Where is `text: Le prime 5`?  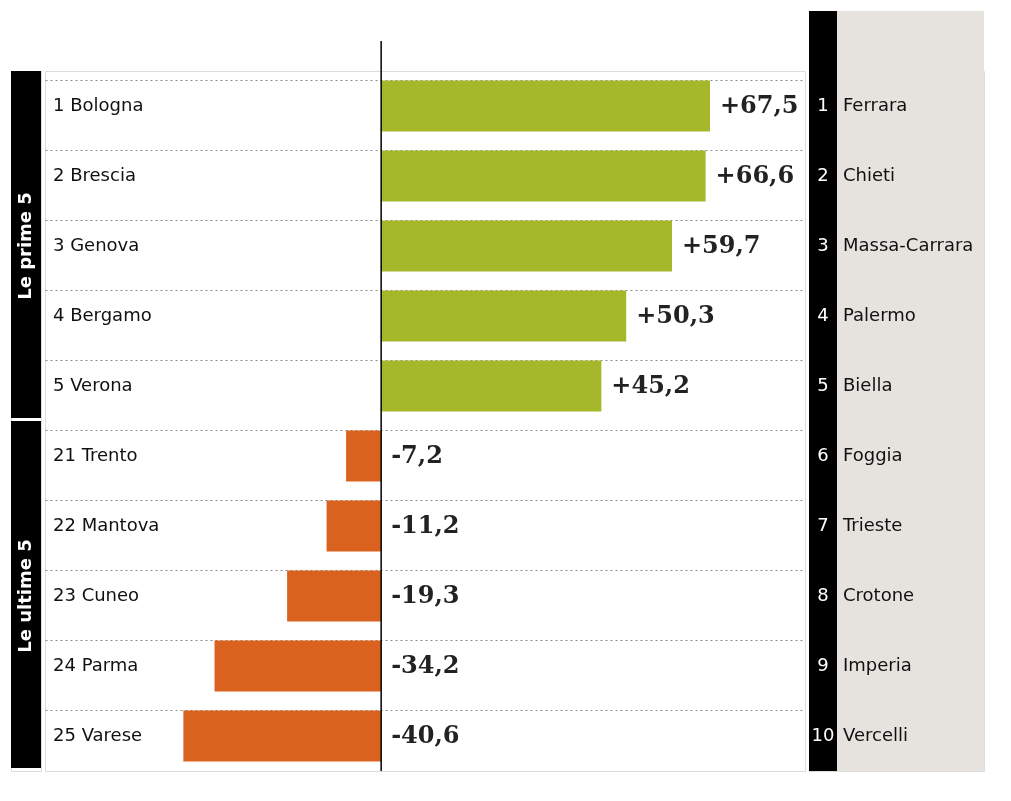
text: Le prime 5 is located at coordinates (24, 246).